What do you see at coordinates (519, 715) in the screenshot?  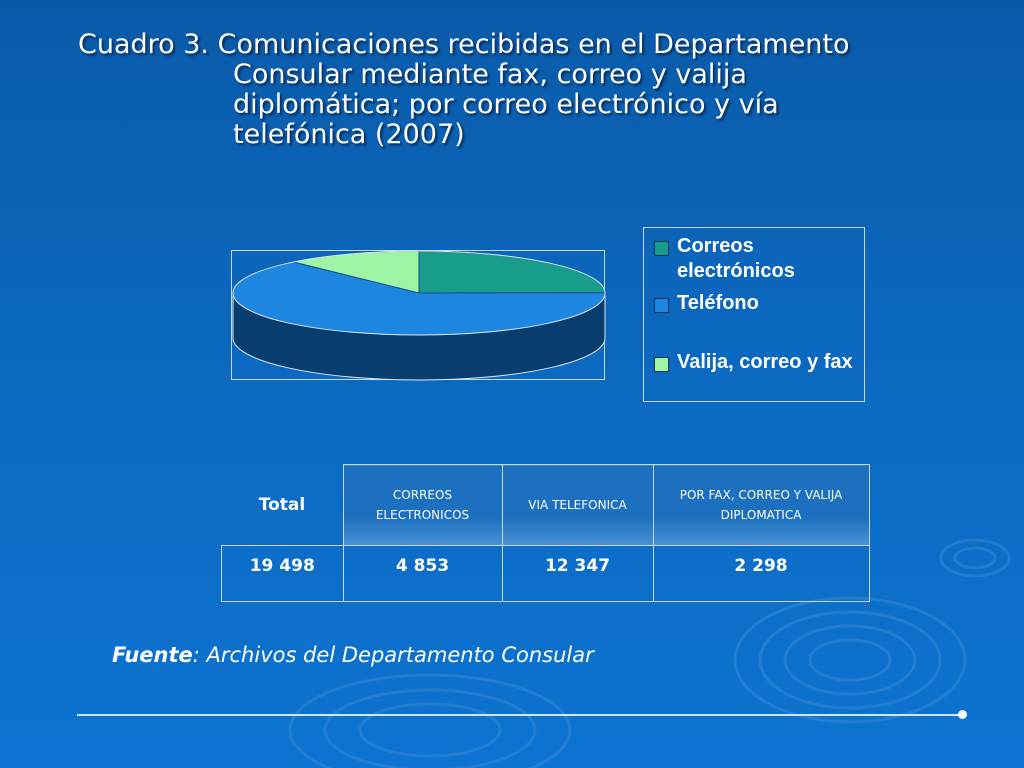 I see `footer-rule` at bounding box center [519, 715].